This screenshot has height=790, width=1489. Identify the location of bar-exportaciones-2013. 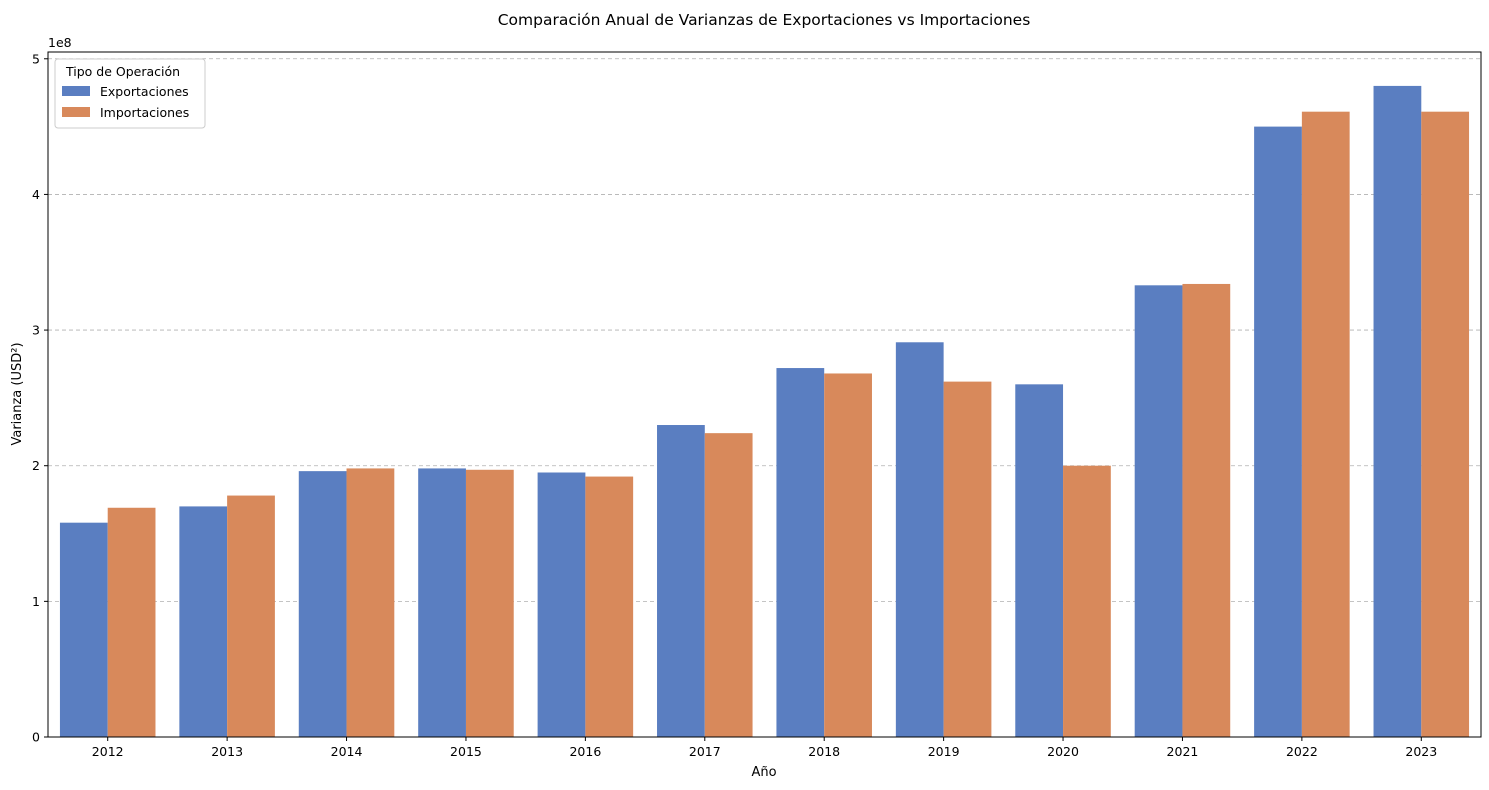
(203, 621).